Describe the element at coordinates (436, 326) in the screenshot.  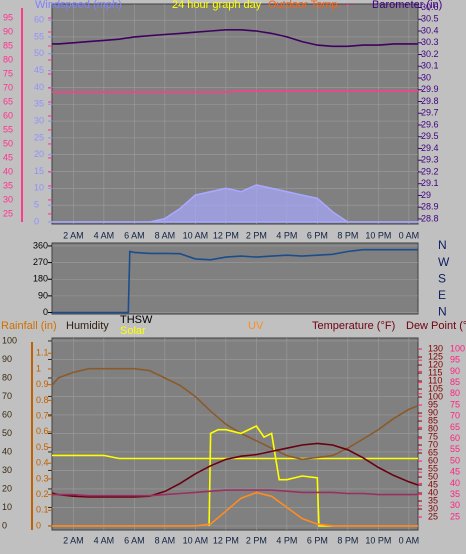
I see `legend-label: Dew Point (°F)` at that location.